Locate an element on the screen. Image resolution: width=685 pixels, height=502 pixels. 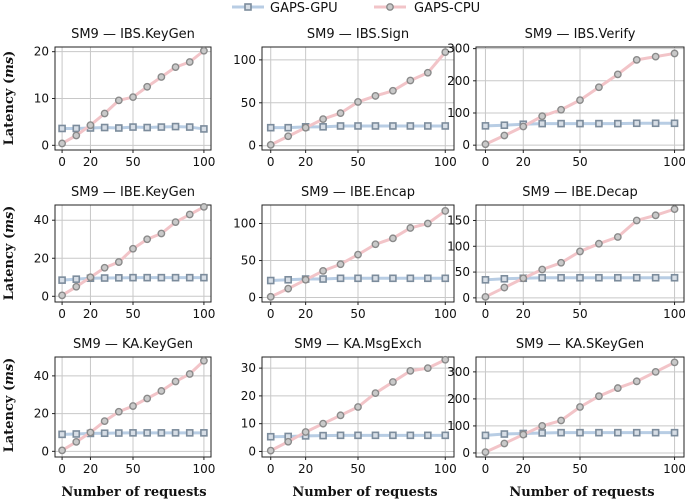
panel-title: SM9 — IBE.Decap is located at coordinates (579, 192).